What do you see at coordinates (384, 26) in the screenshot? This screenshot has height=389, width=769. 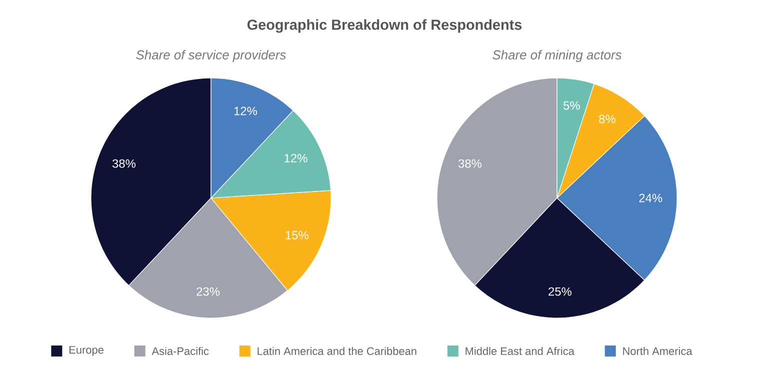 I see `chart-title: Geographic Breakdown of Respondents` at bounding box center [384, 26].